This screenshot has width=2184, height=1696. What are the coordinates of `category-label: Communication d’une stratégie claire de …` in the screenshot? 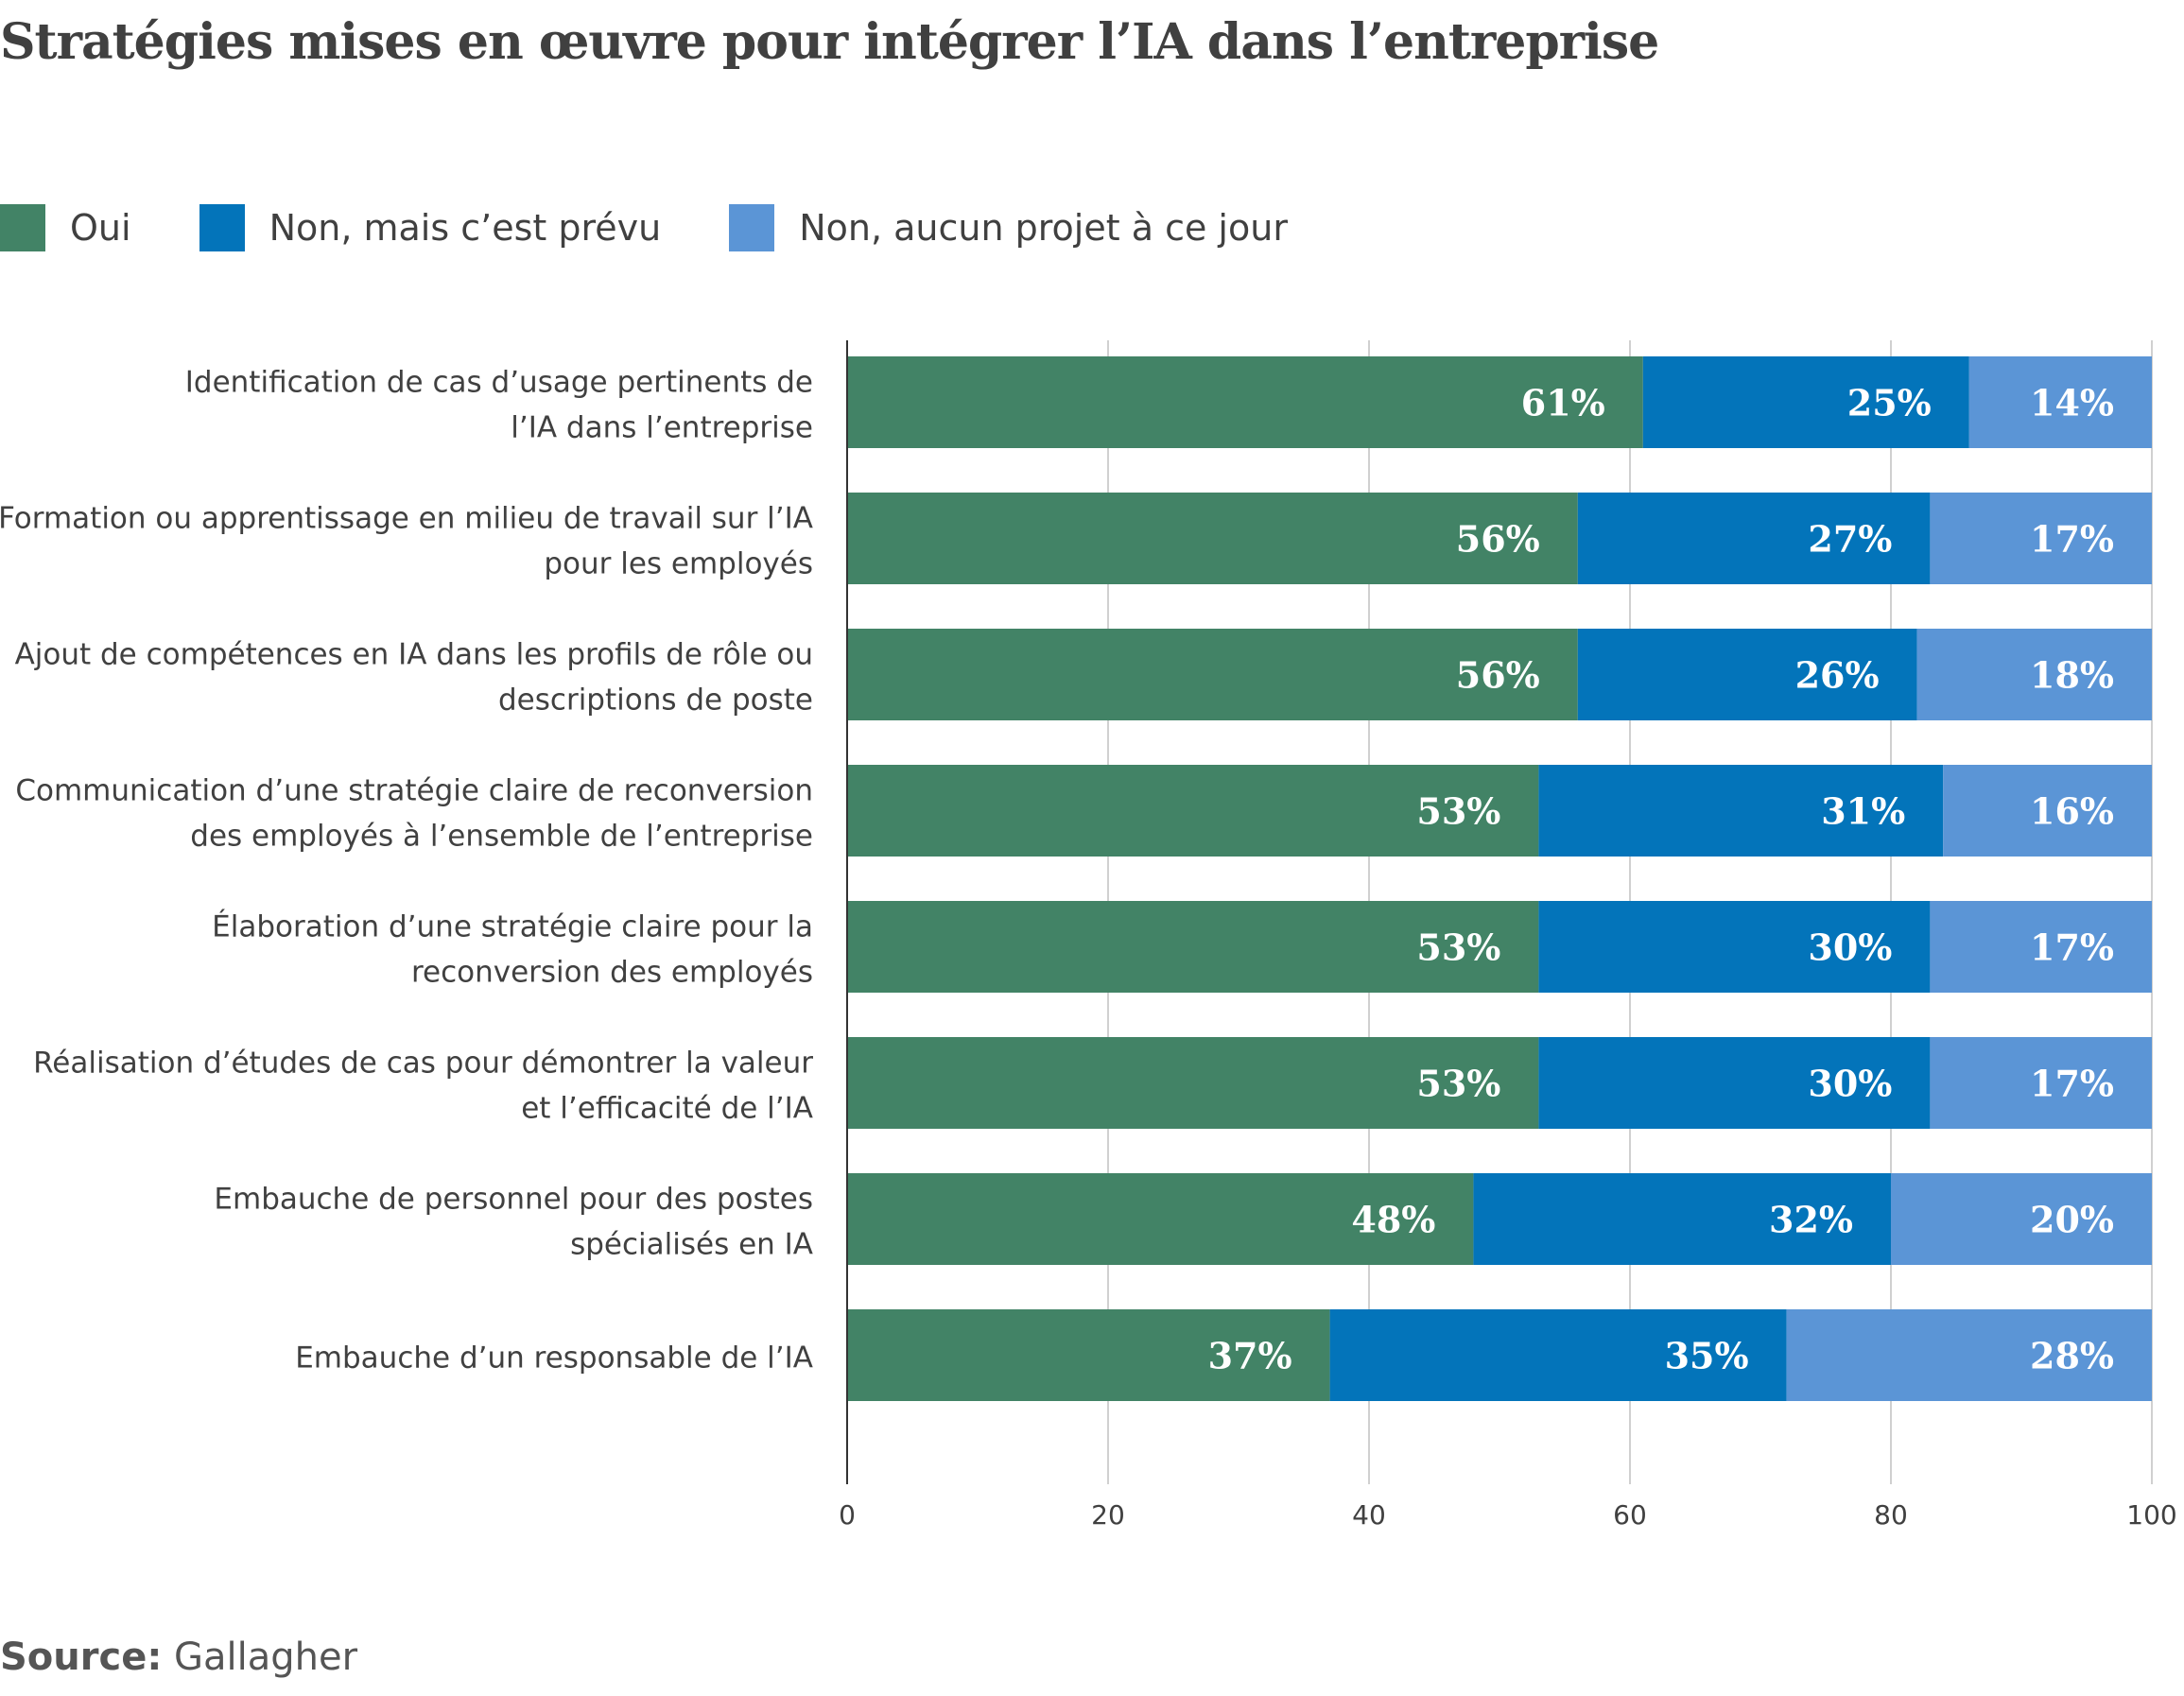 It's located at (414, 791).